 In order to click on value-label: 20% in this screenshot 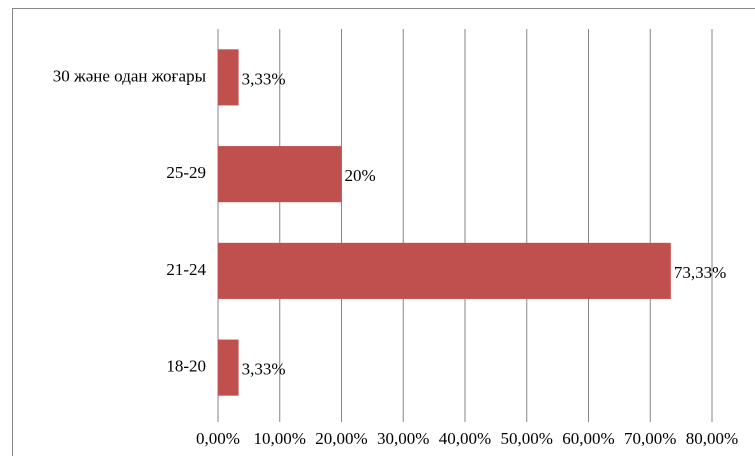, I will do `click(360, 175)`.